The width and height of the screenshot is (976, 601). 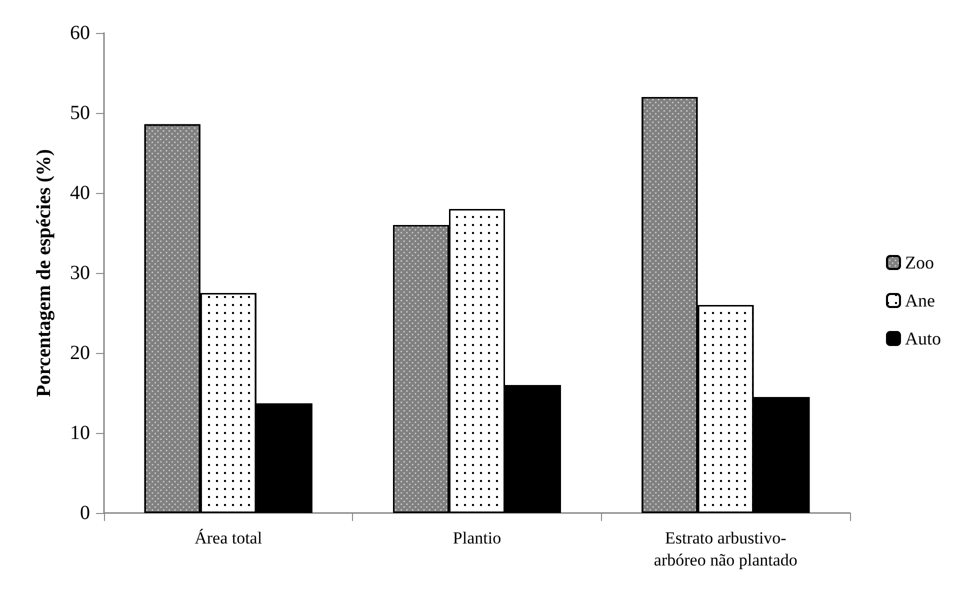 I want to click on legend-label: Ane, so click(x=920, y=300).